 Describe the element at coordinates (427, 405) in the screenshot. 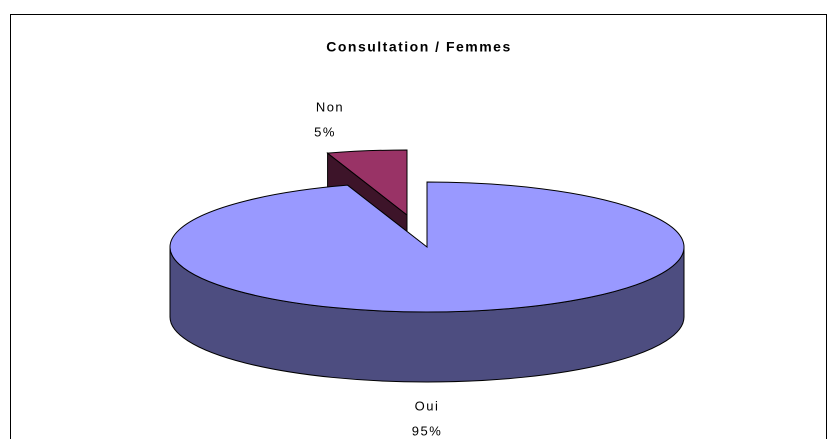

I see `slice-label: Oui` at that location.